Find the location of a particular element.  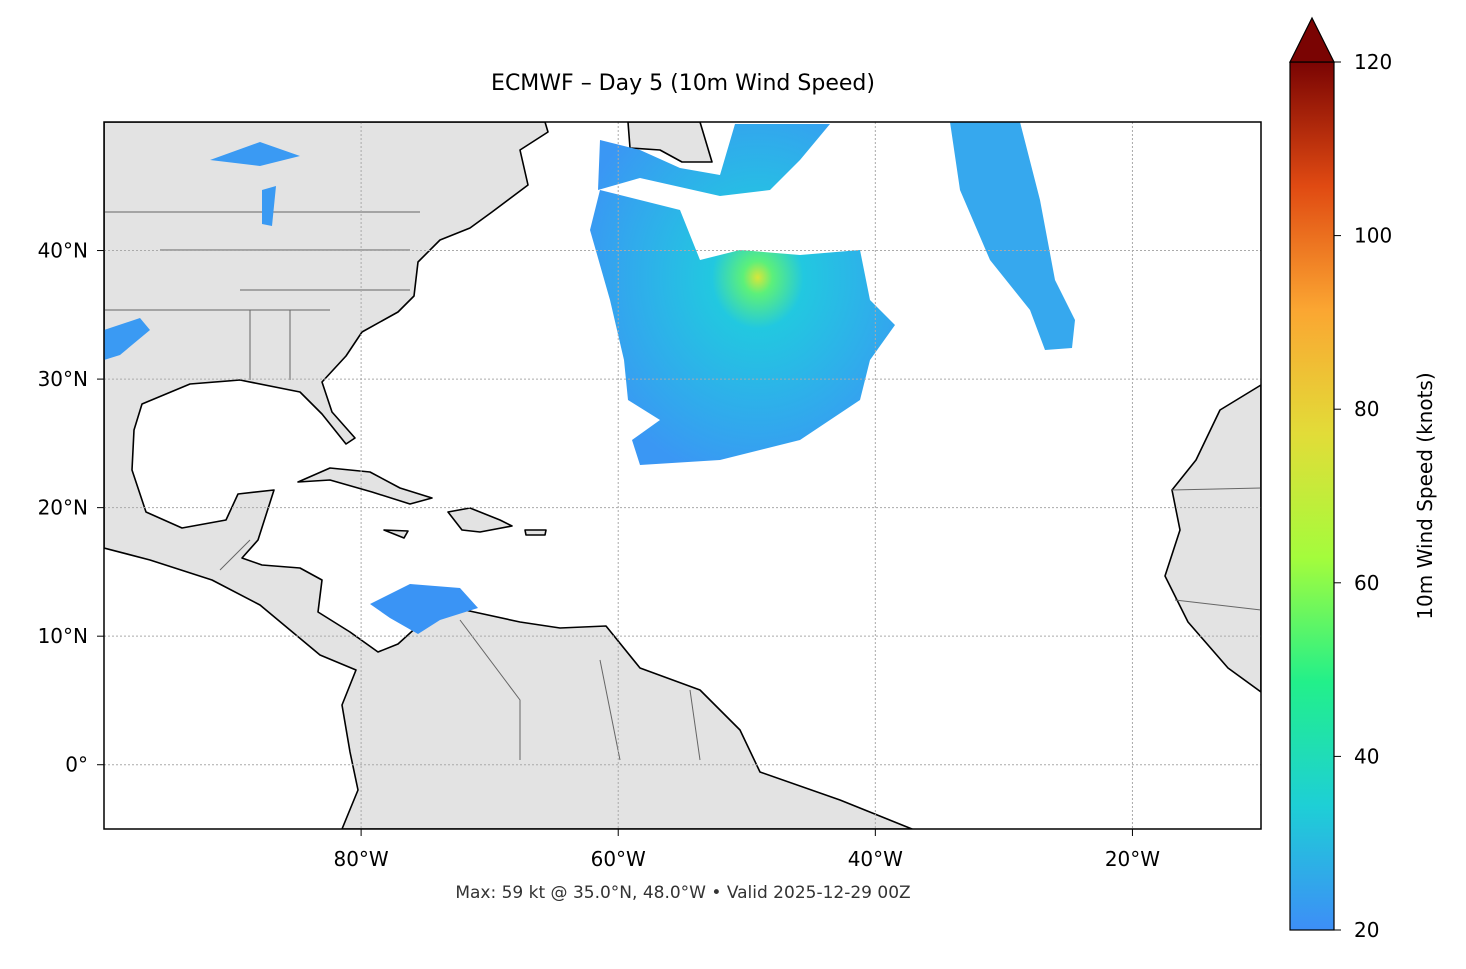

colorbar-tick-label: 40 is located at coordinates (1366, 756).